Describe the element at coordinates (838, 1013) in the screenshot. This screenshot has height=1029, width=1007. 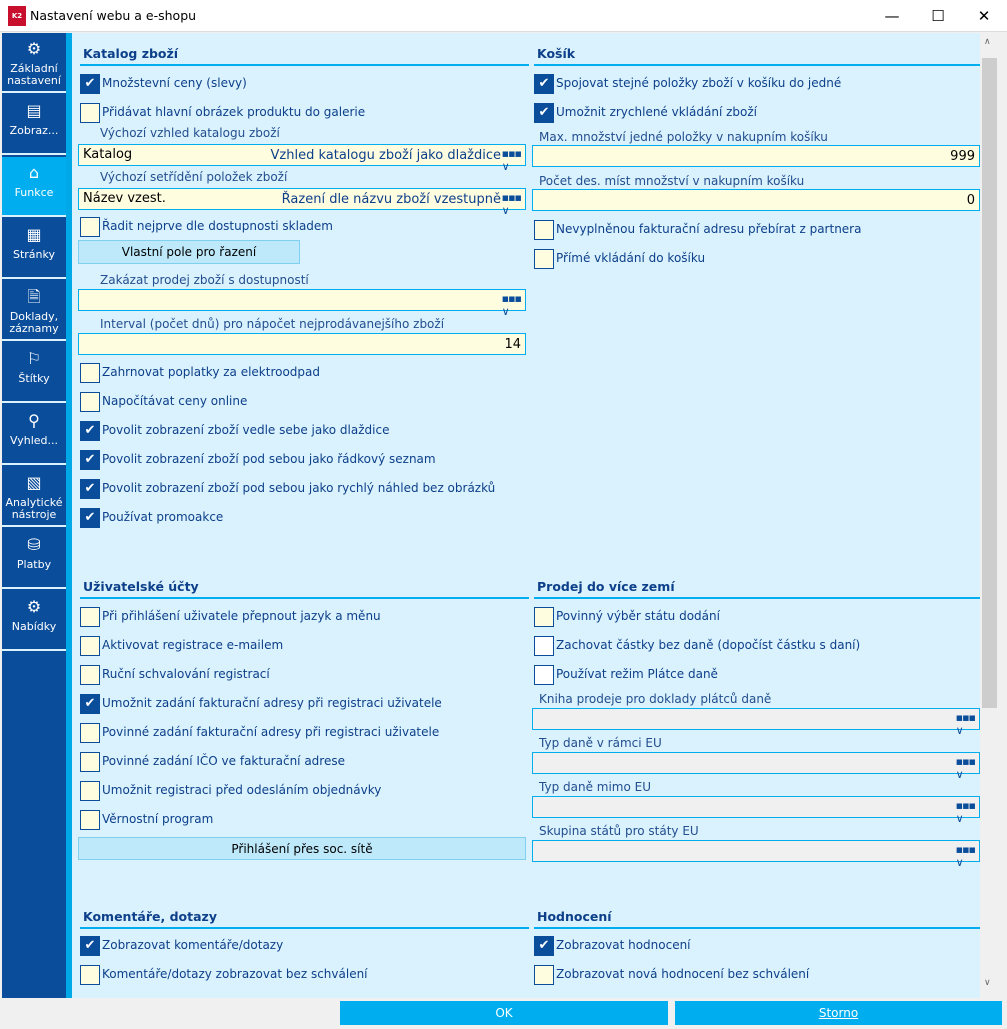
I see `cancel-button: Storno` at that location.